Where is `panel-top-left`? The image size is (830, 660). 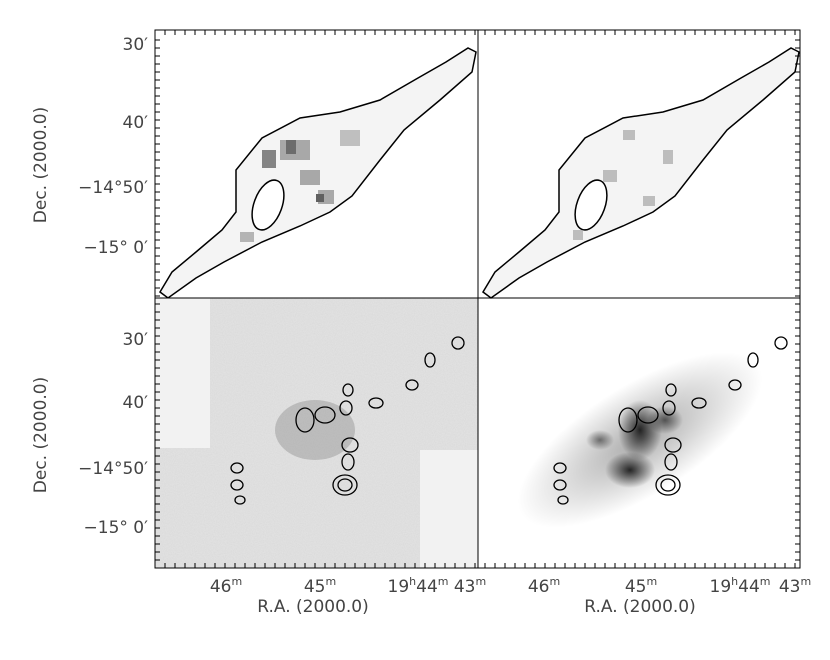 panel-top-left is located at coordinates (318, 173).